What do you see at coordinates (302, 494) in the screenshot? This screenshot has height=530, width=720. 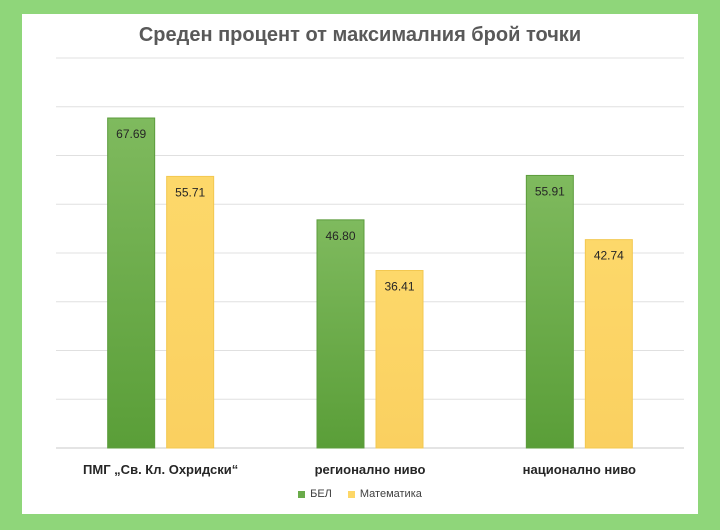 I see `legend-swatch-bel` at bounding box center [302, 494].